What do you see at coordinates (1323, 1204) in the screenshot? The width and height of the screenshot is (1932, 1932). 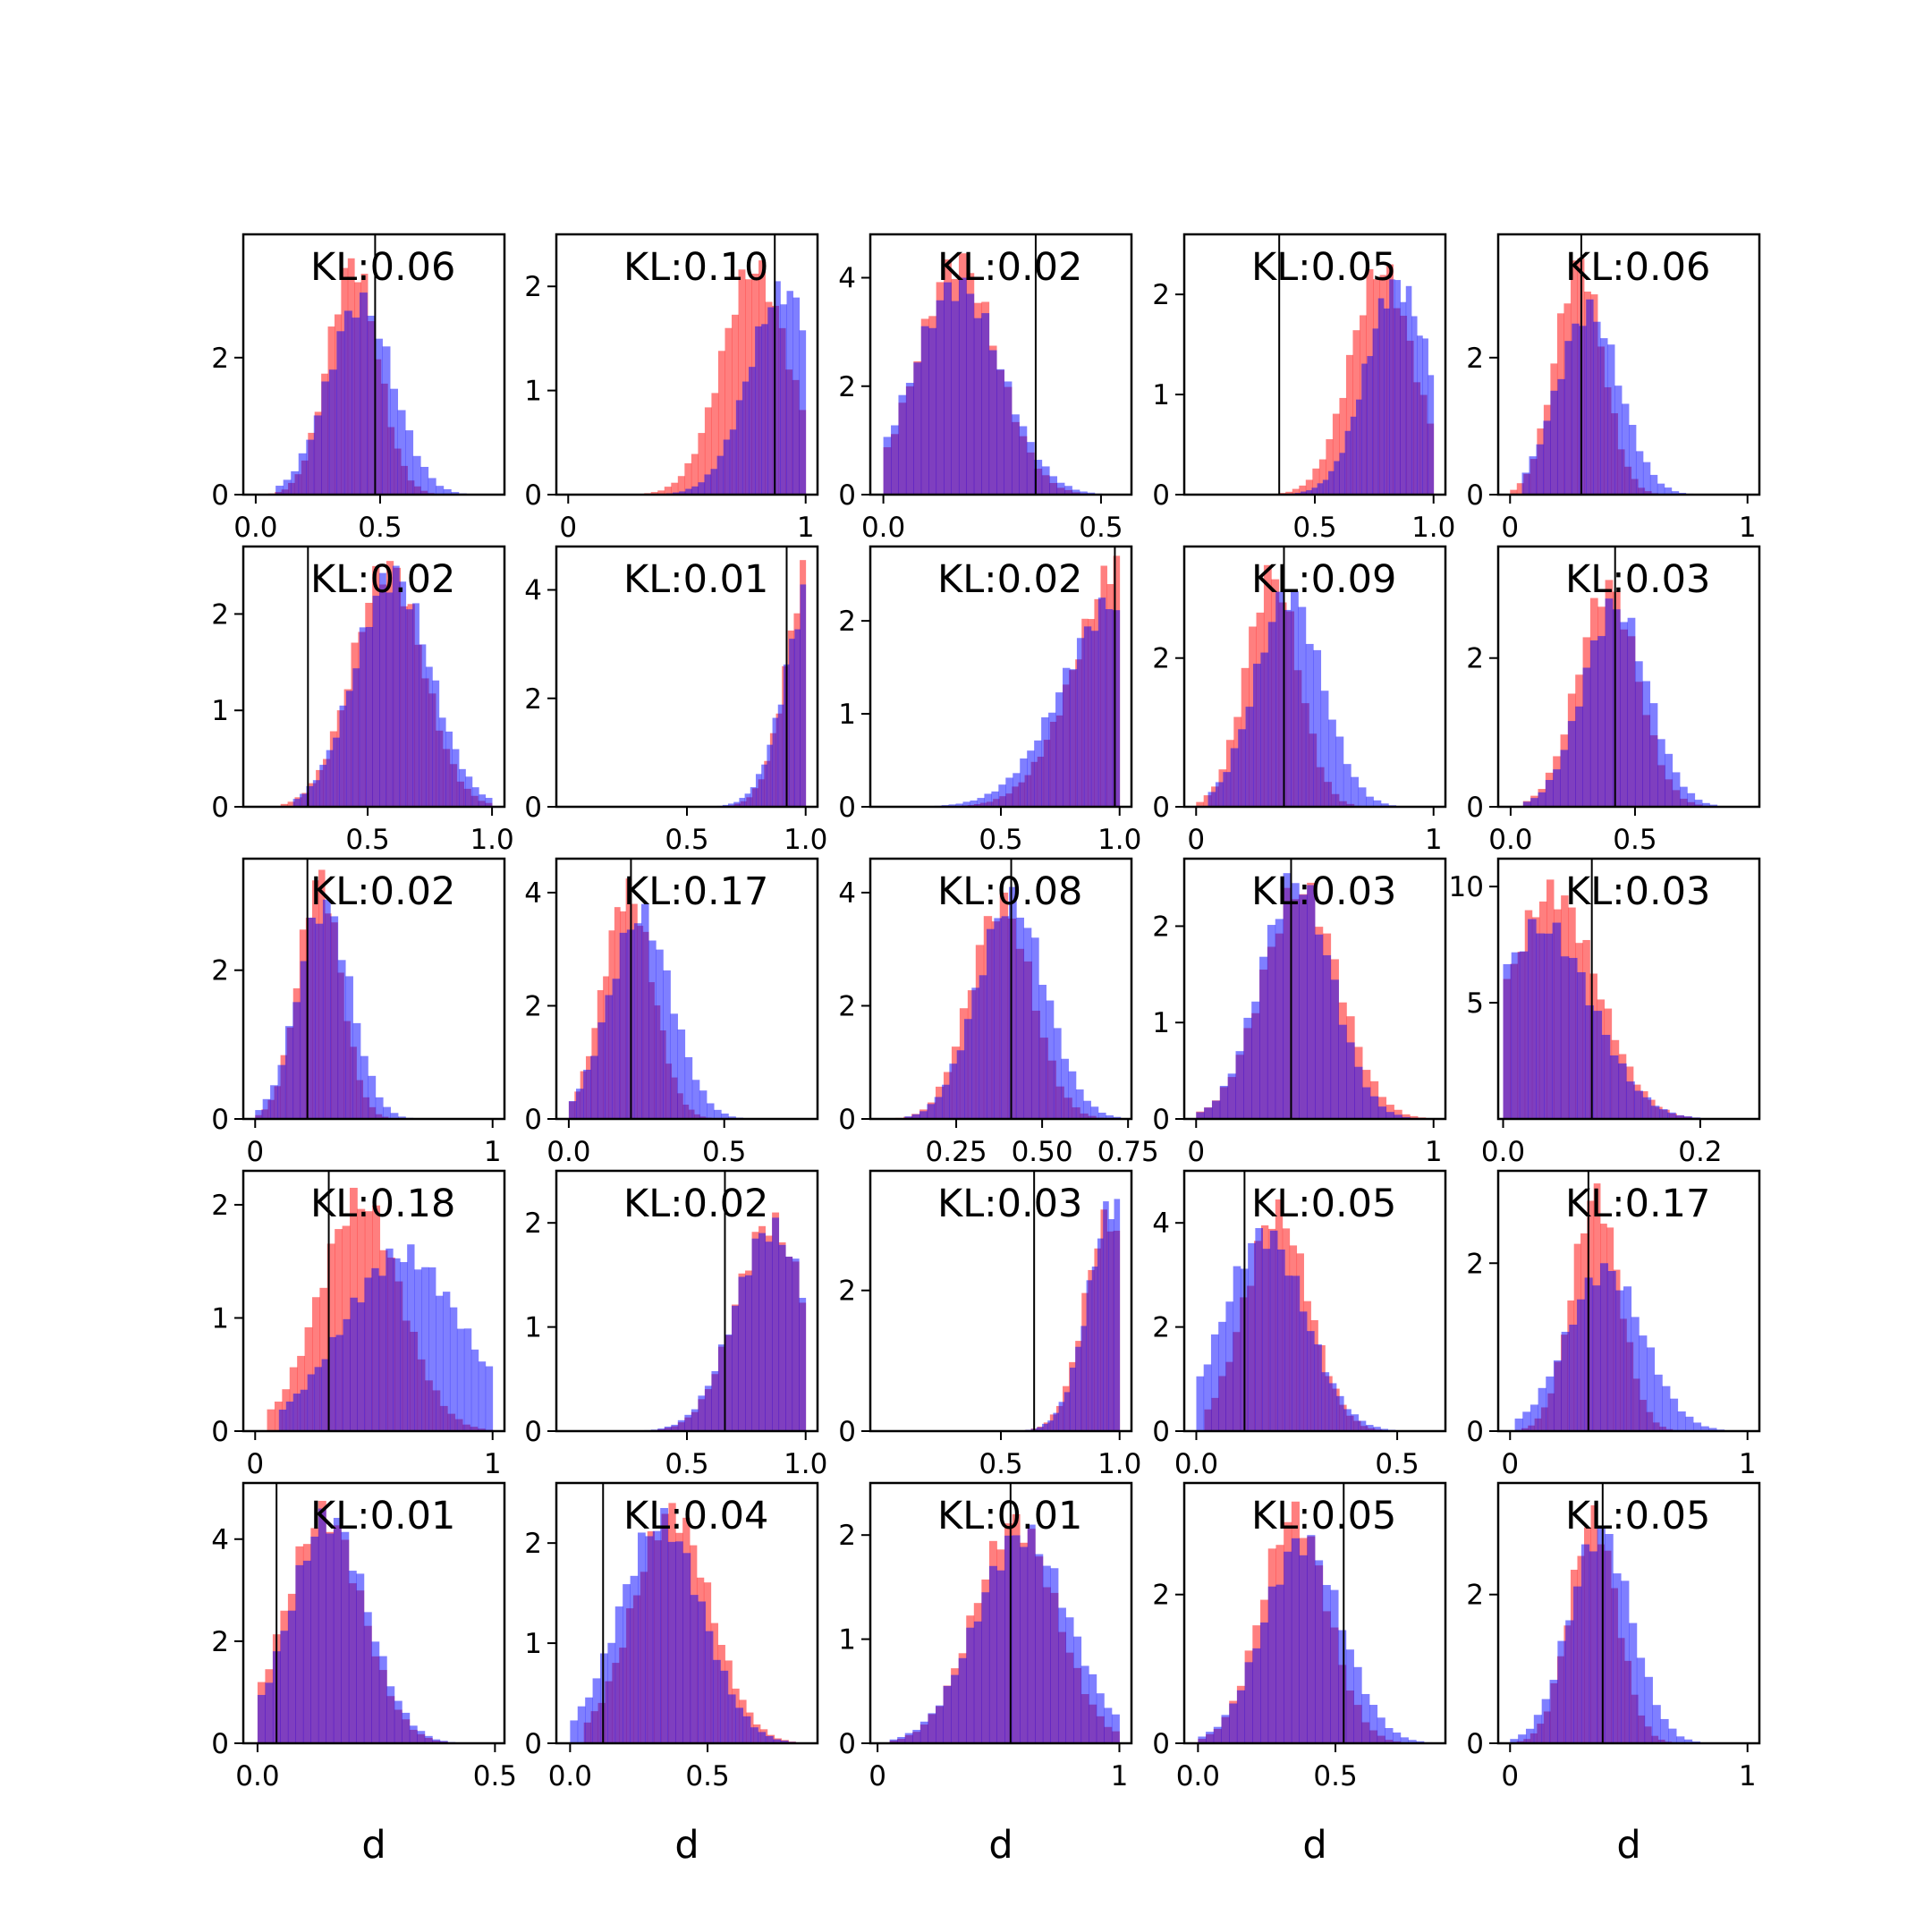 I see `kl-annotation: KL:0.05` at bounding box center [1323, 1204].